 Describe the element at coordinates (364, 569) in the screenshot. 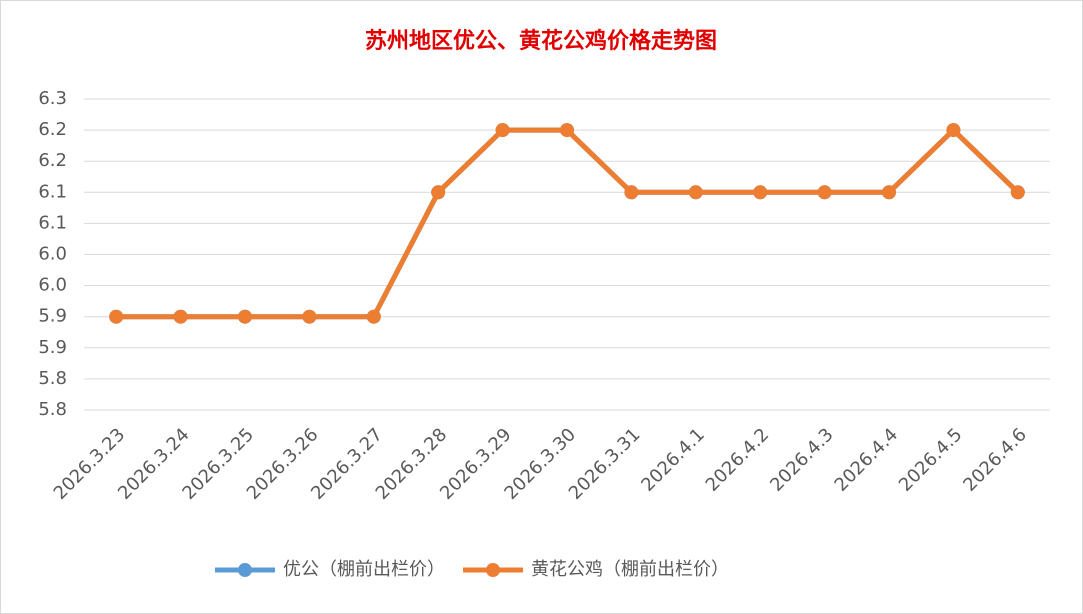

I see `legend-label: 优公（棚前出栏价）` at that location.